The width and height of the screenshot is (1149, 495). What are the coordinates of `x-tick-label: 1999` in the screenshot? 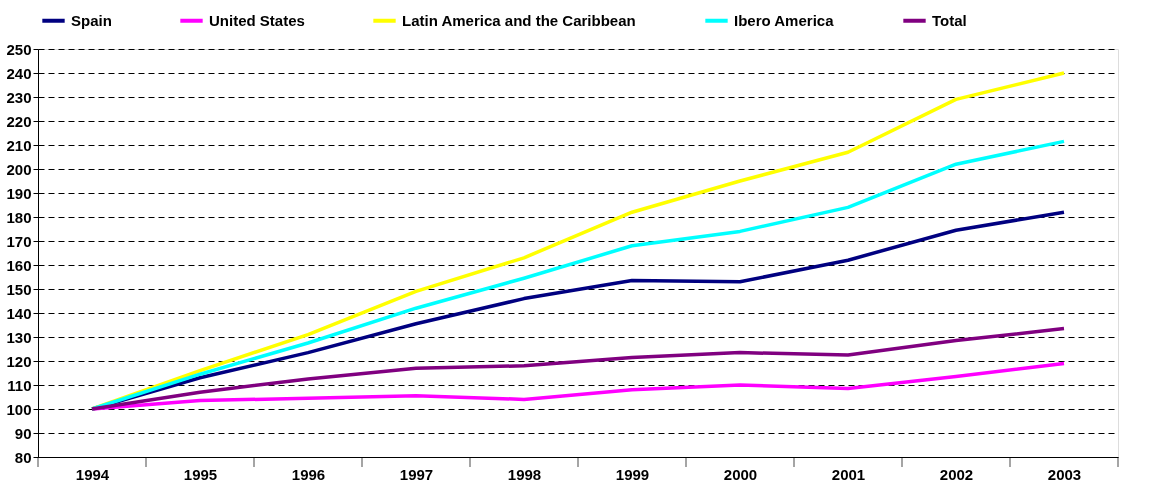 It's located at (632, 474).